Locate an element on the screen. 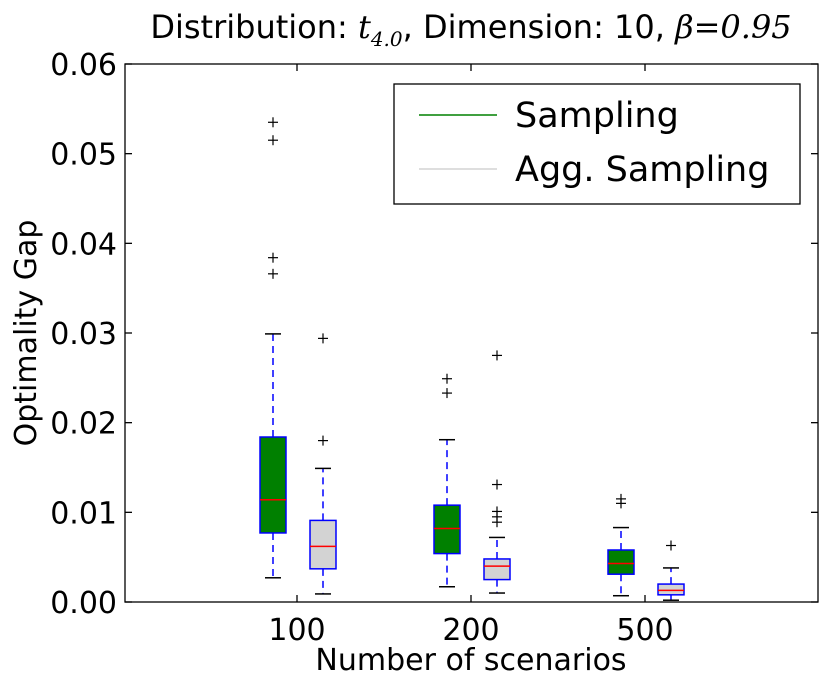  legend-frame is located at coordinates (597, 144).